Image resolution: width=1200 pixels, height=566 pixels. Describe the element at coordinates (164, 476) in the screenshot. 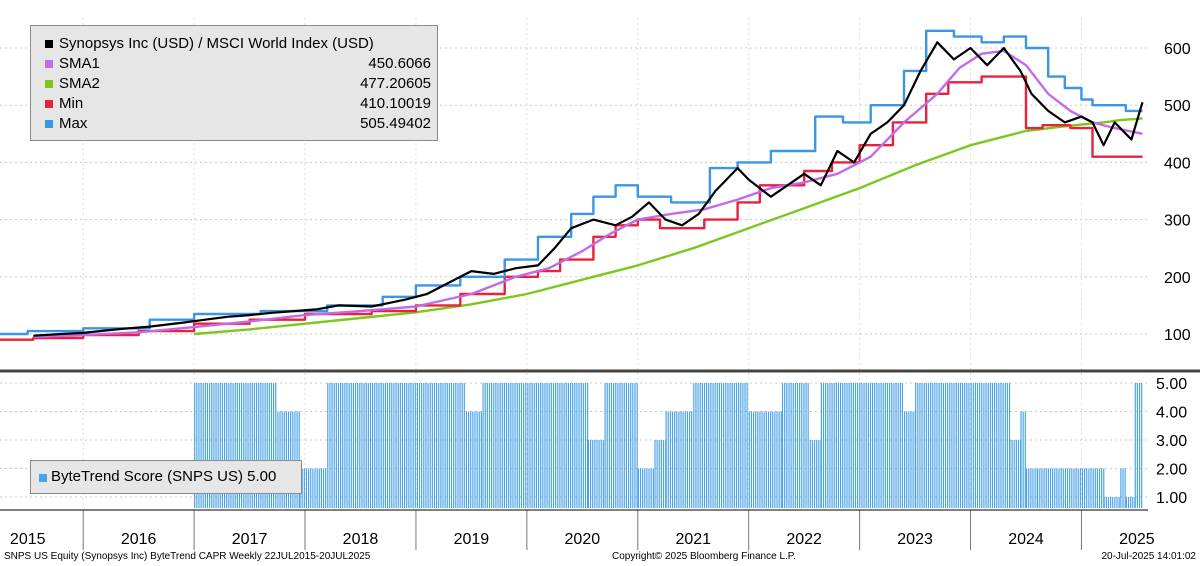

I see `bytetrend-legend-label: ByteTrend Score (SNPS US) 5.00` at that location.